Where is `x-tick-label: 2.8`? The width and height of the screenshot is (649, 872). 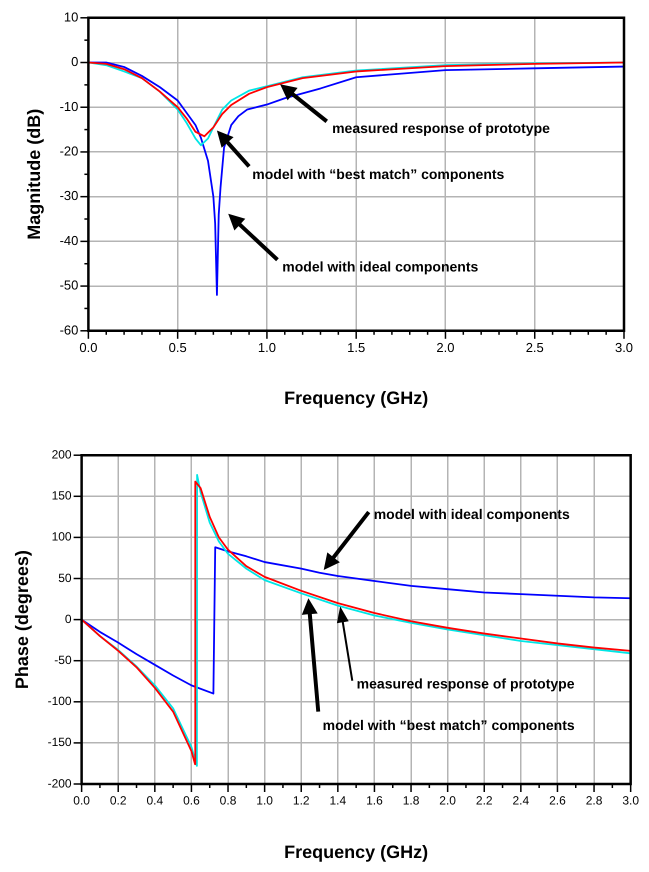
x-tick-label: 2.8 is located at coordinates (594, 801).